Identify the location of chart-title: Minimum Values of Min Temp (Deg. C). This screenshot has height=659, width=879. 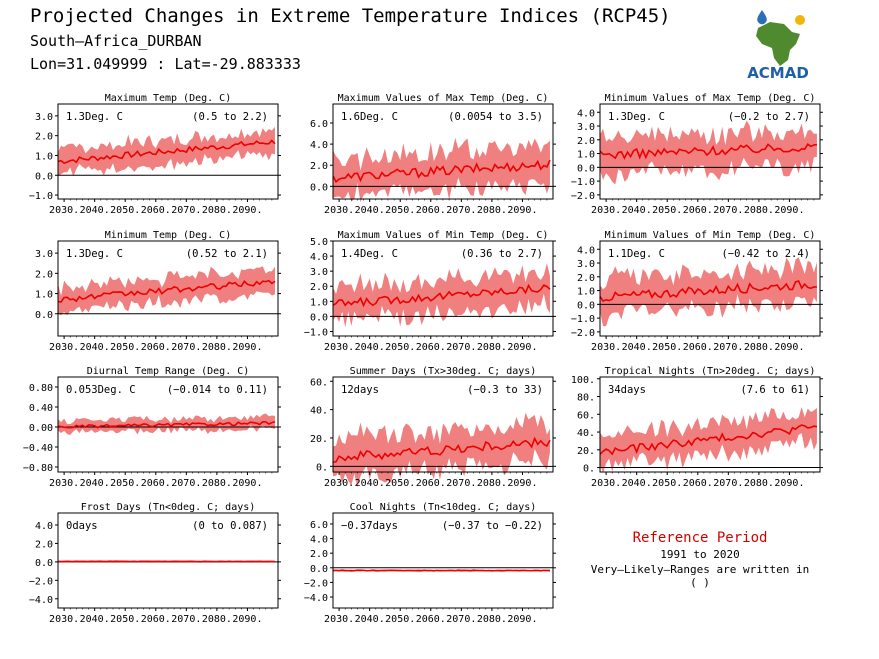
(710, 235).